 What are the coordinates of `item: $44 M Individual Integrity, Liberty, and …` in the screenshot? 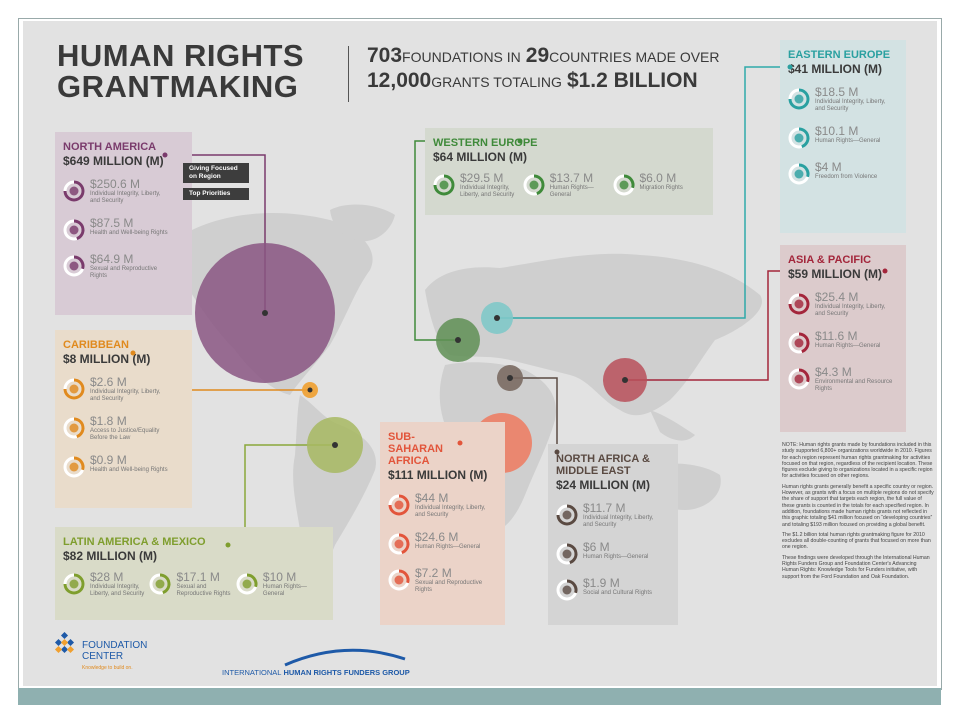 It's located at (442, 505).